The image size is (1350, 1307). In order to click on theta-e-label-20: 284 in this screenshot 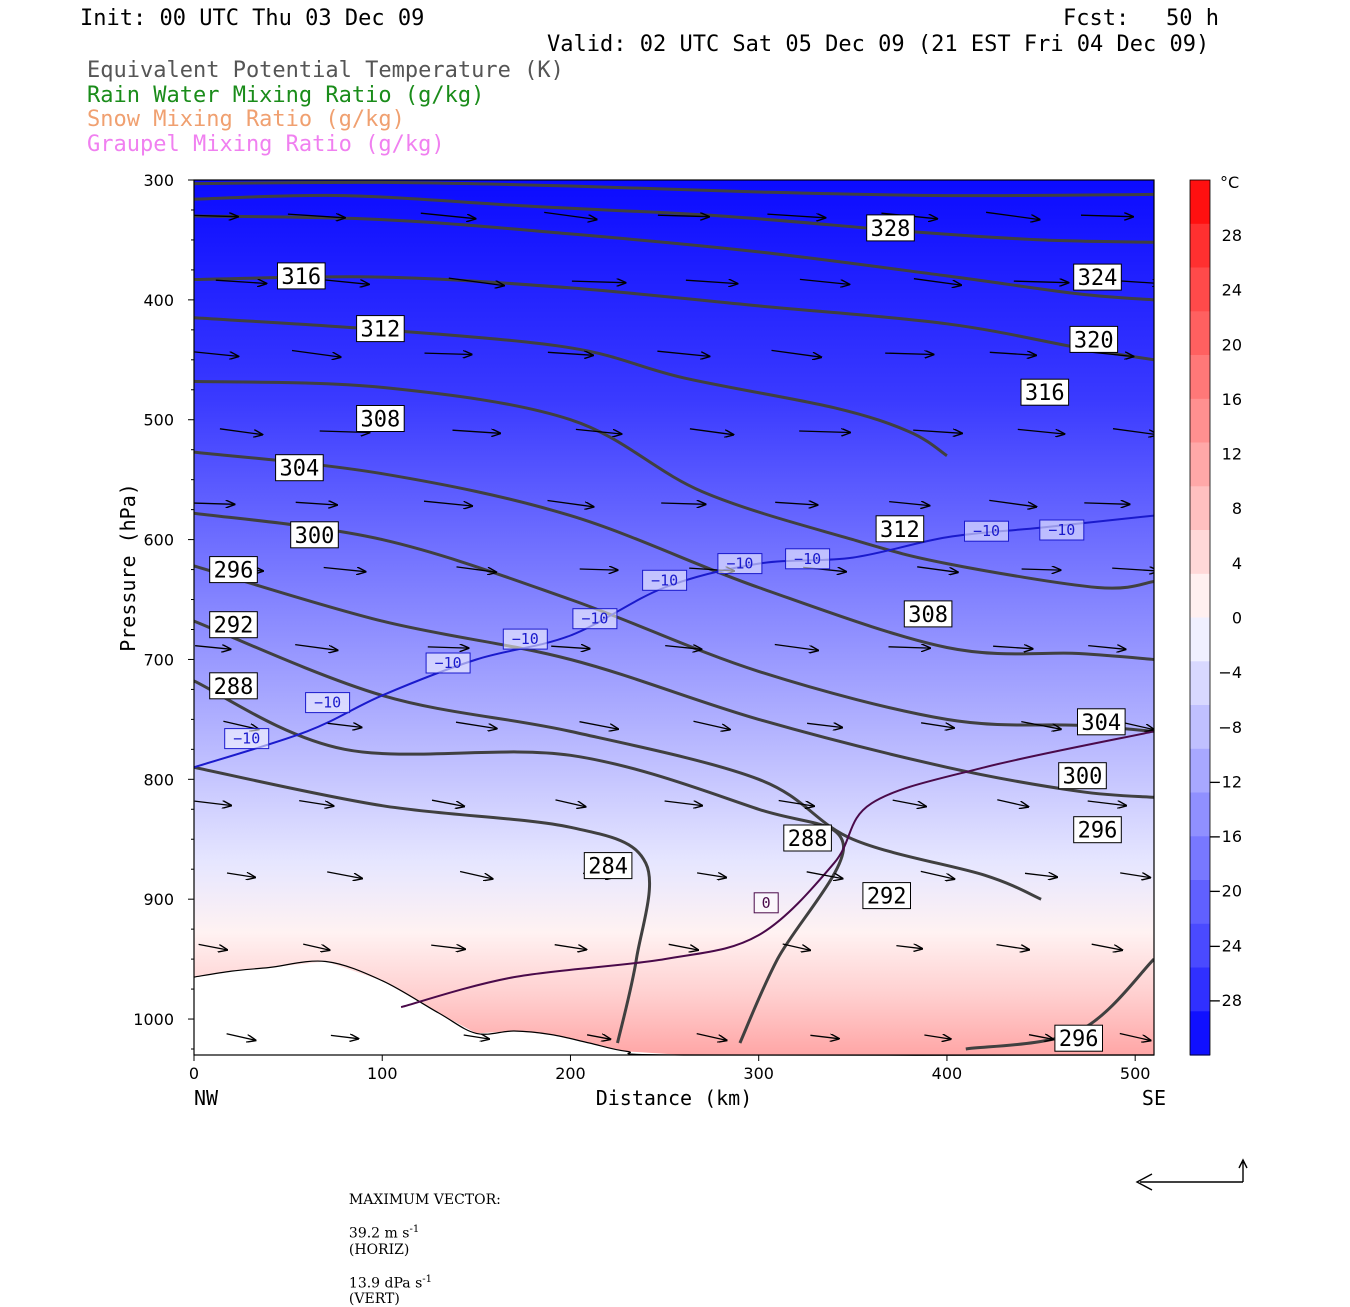, I will do `click(608, 867)`.